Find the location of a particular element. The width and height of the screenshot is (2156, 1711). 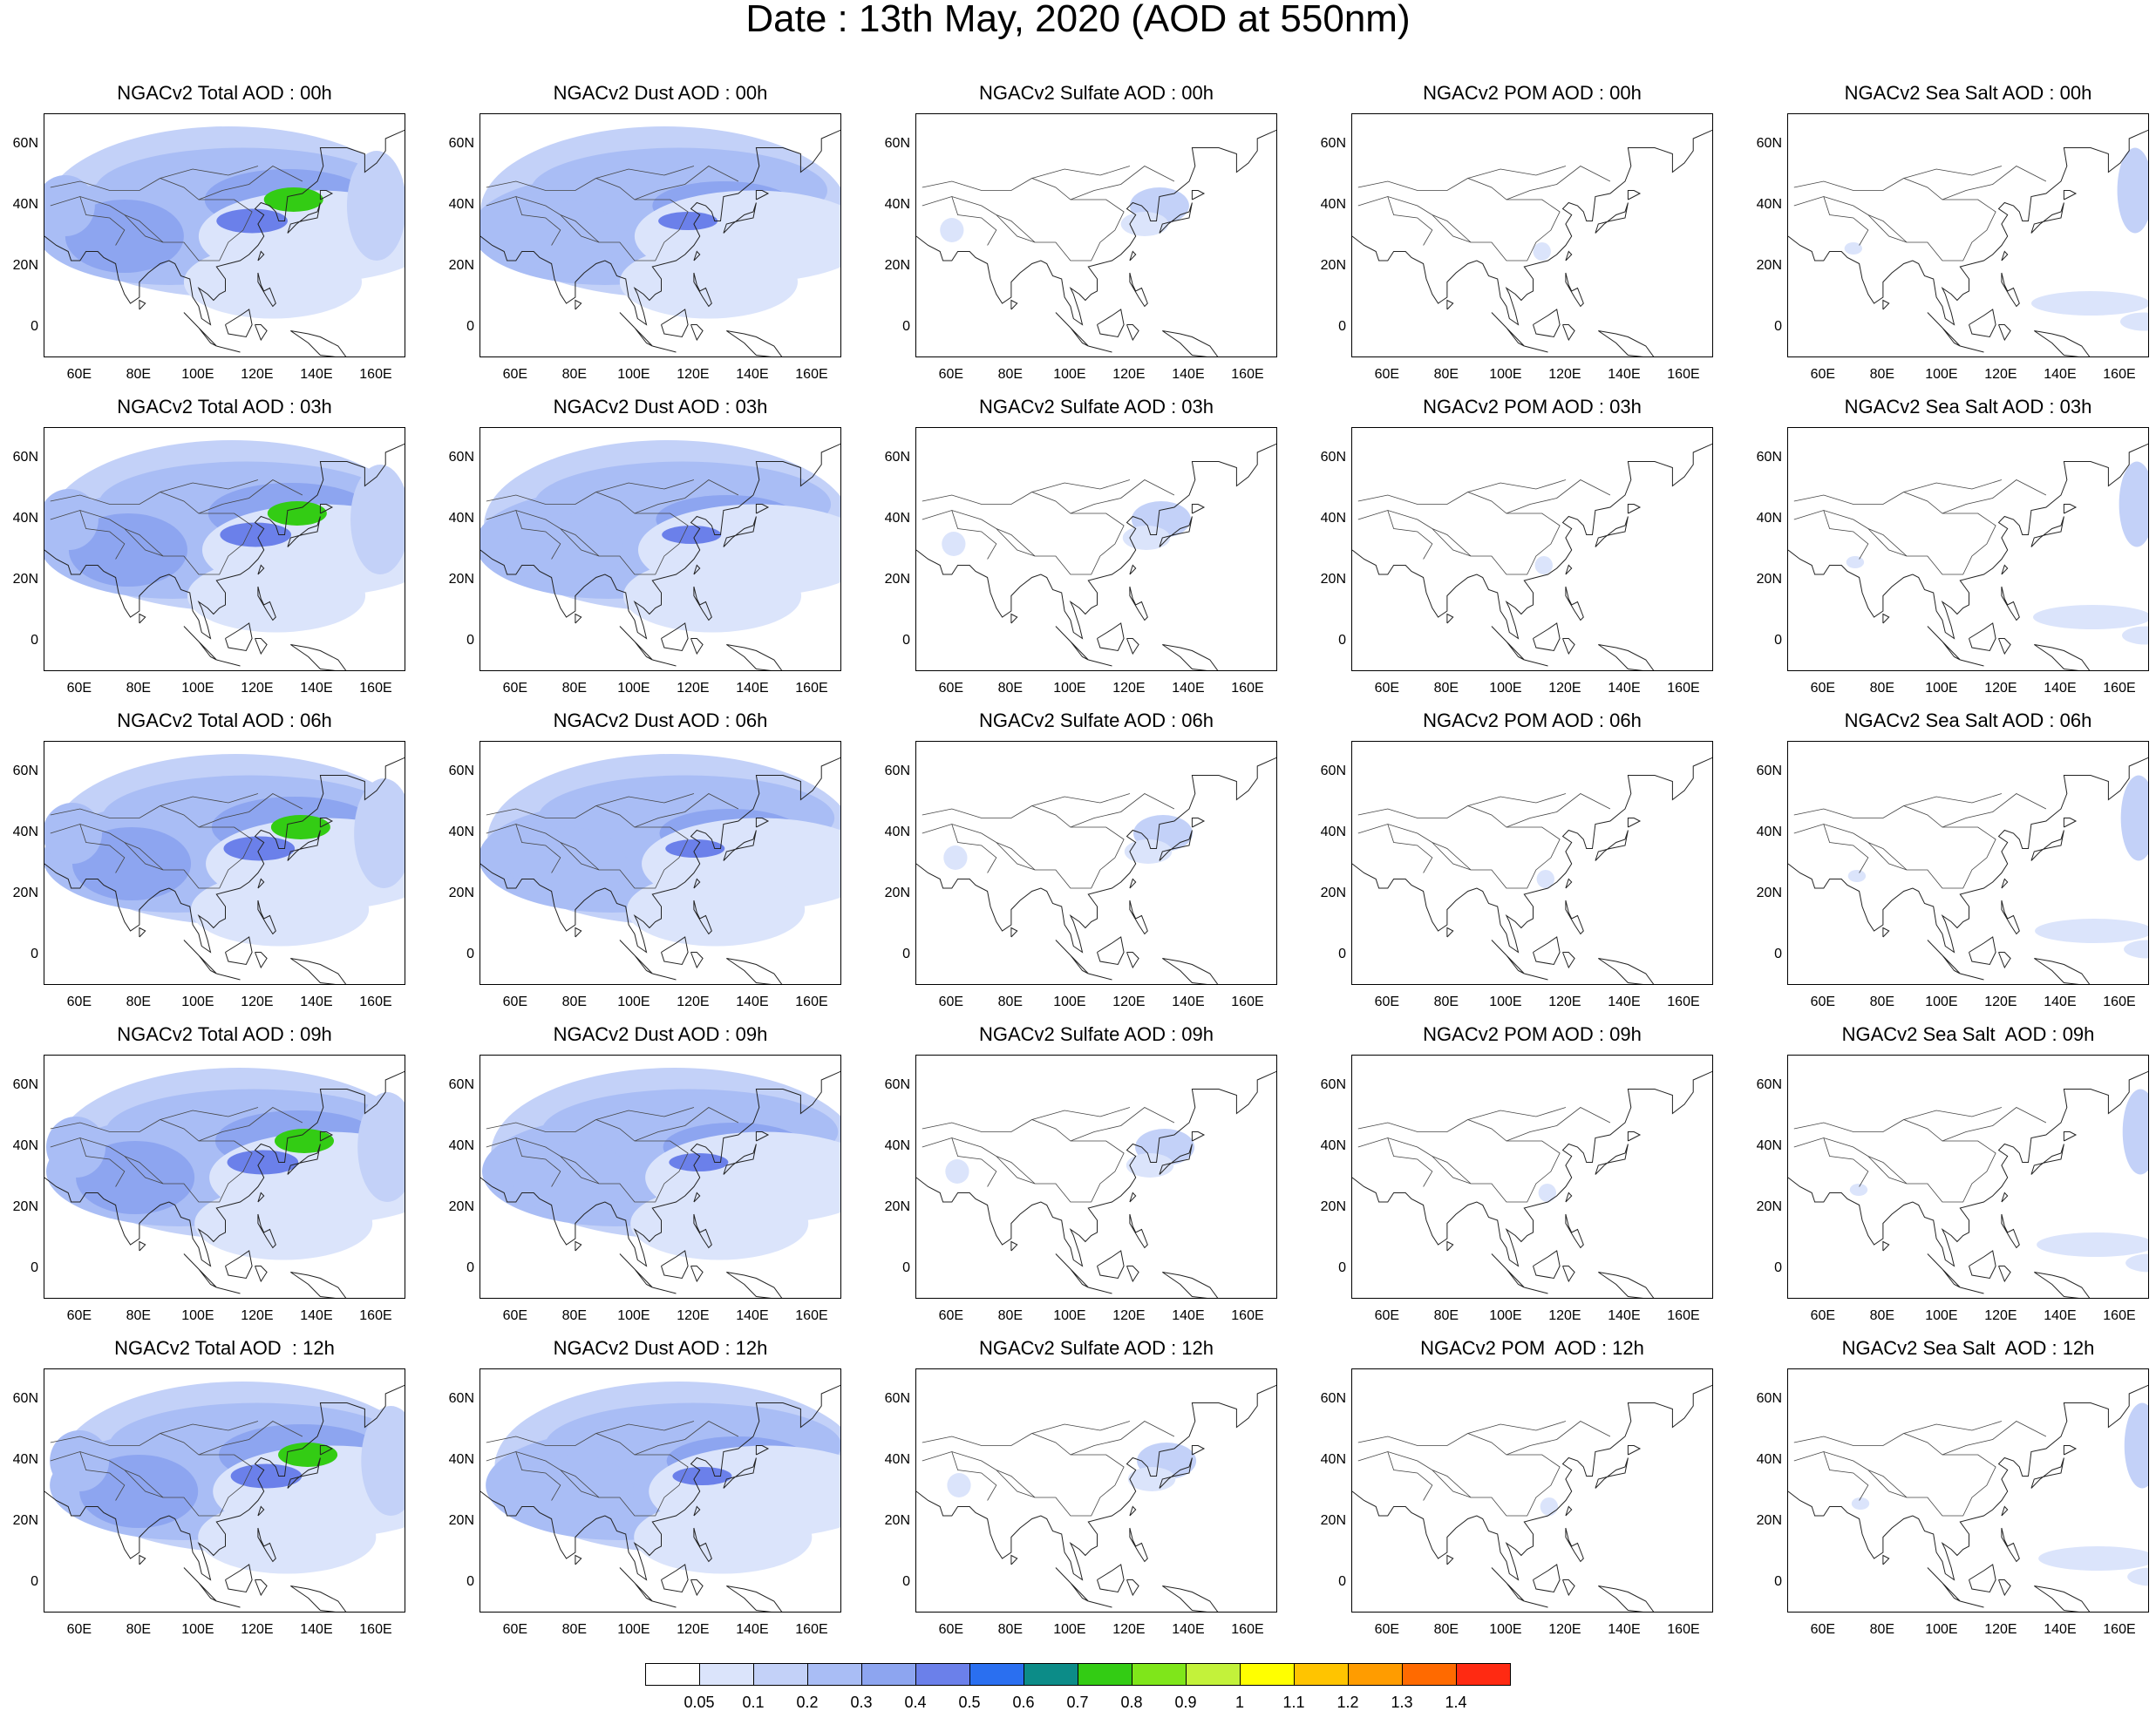

lon-tick-label: 60E is located at coordinates (1387, 374).